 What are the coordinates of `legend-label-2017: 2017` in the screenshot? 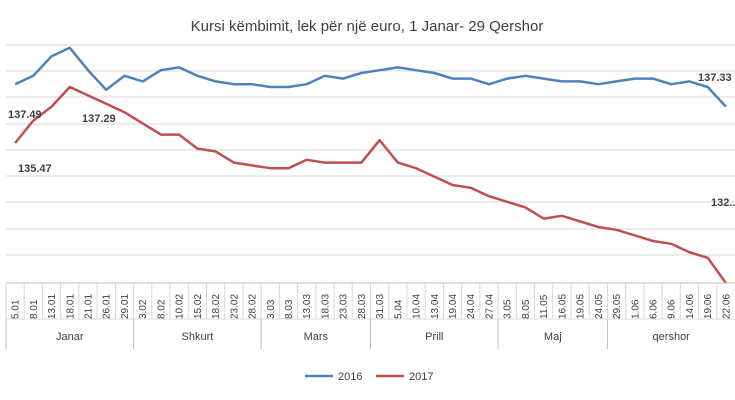 It's located at (421, 377).